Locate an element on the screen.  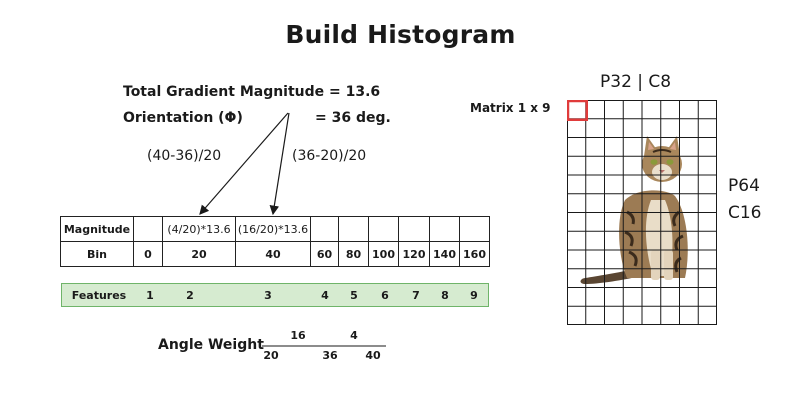
bin-cell: 100 is located at coordinates (383, 254).